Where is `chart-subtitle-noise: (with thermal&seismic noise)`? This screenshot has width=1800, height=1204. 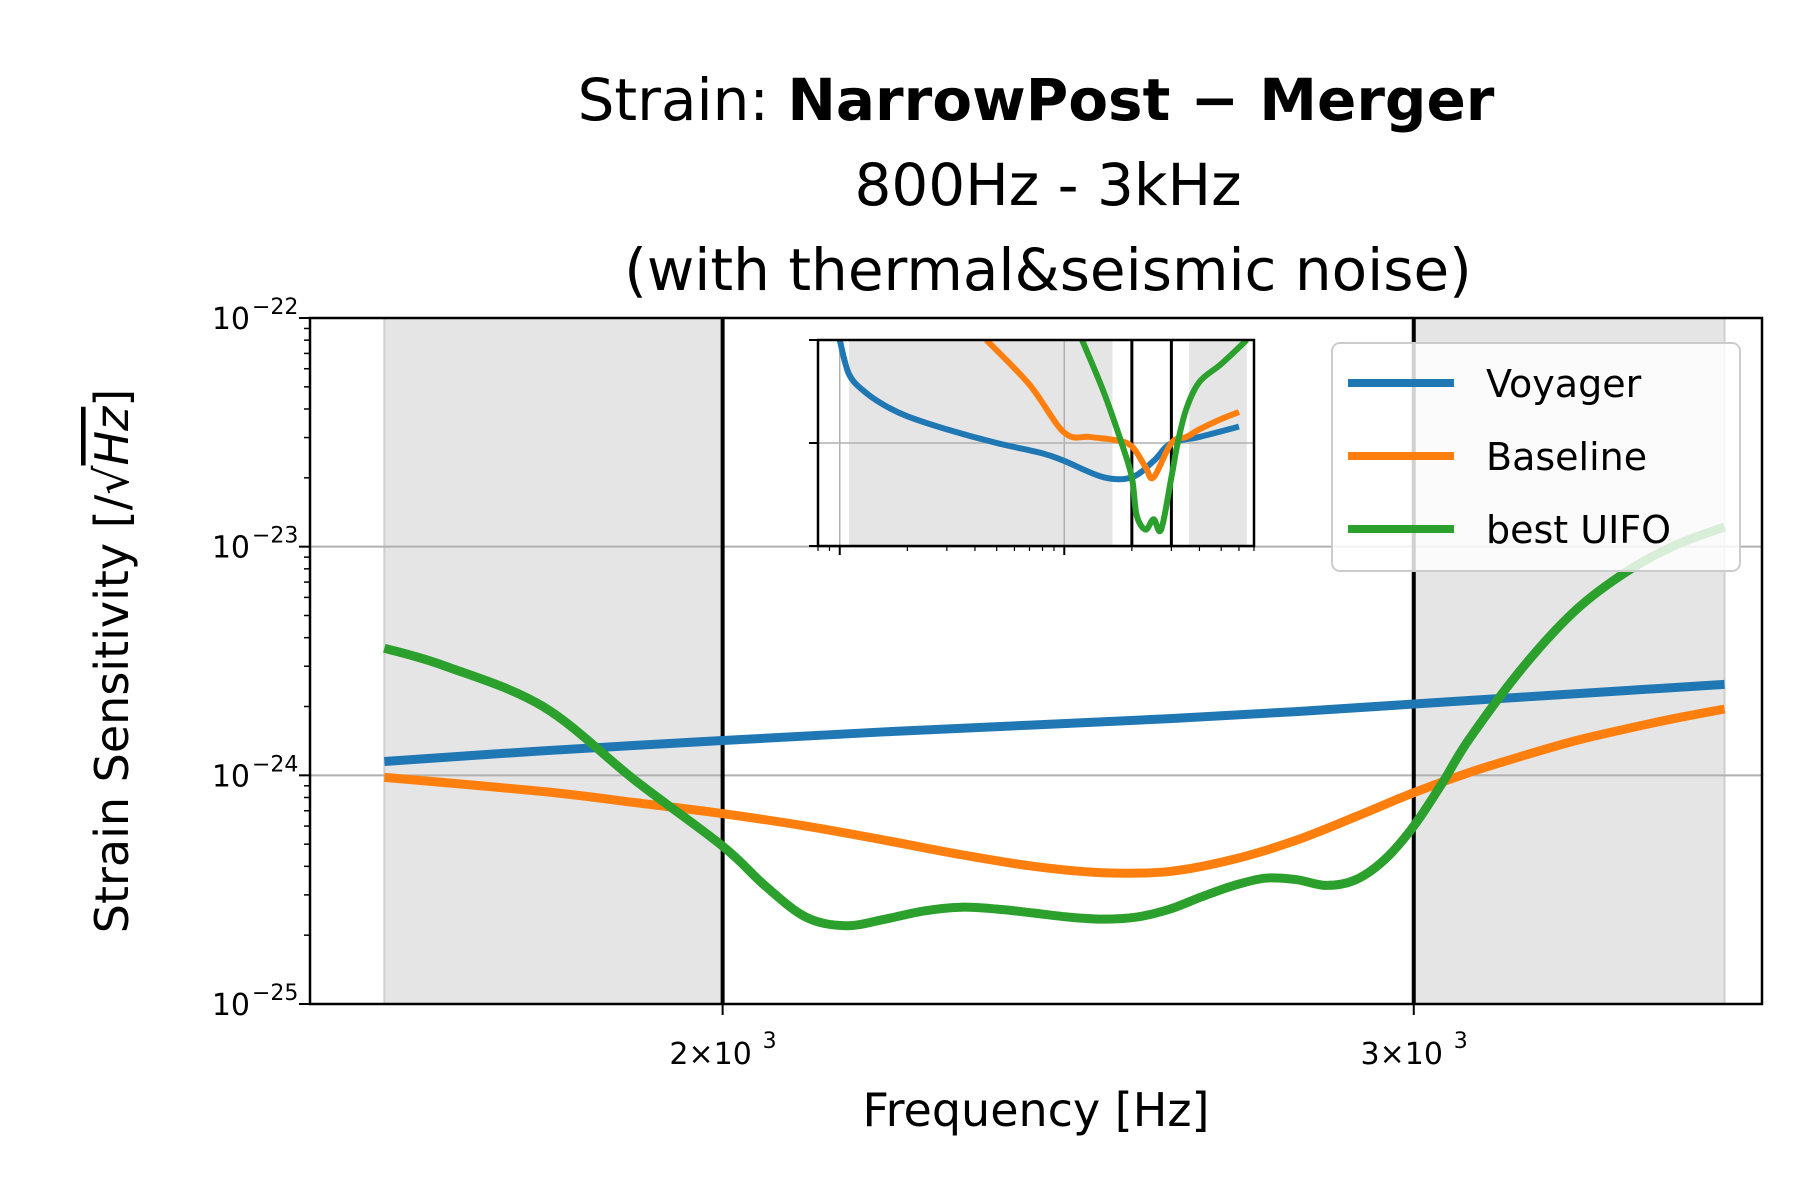 chart-subtitle-noise: (with thermal&seismic noise) is located at coordinates (1048, 270).